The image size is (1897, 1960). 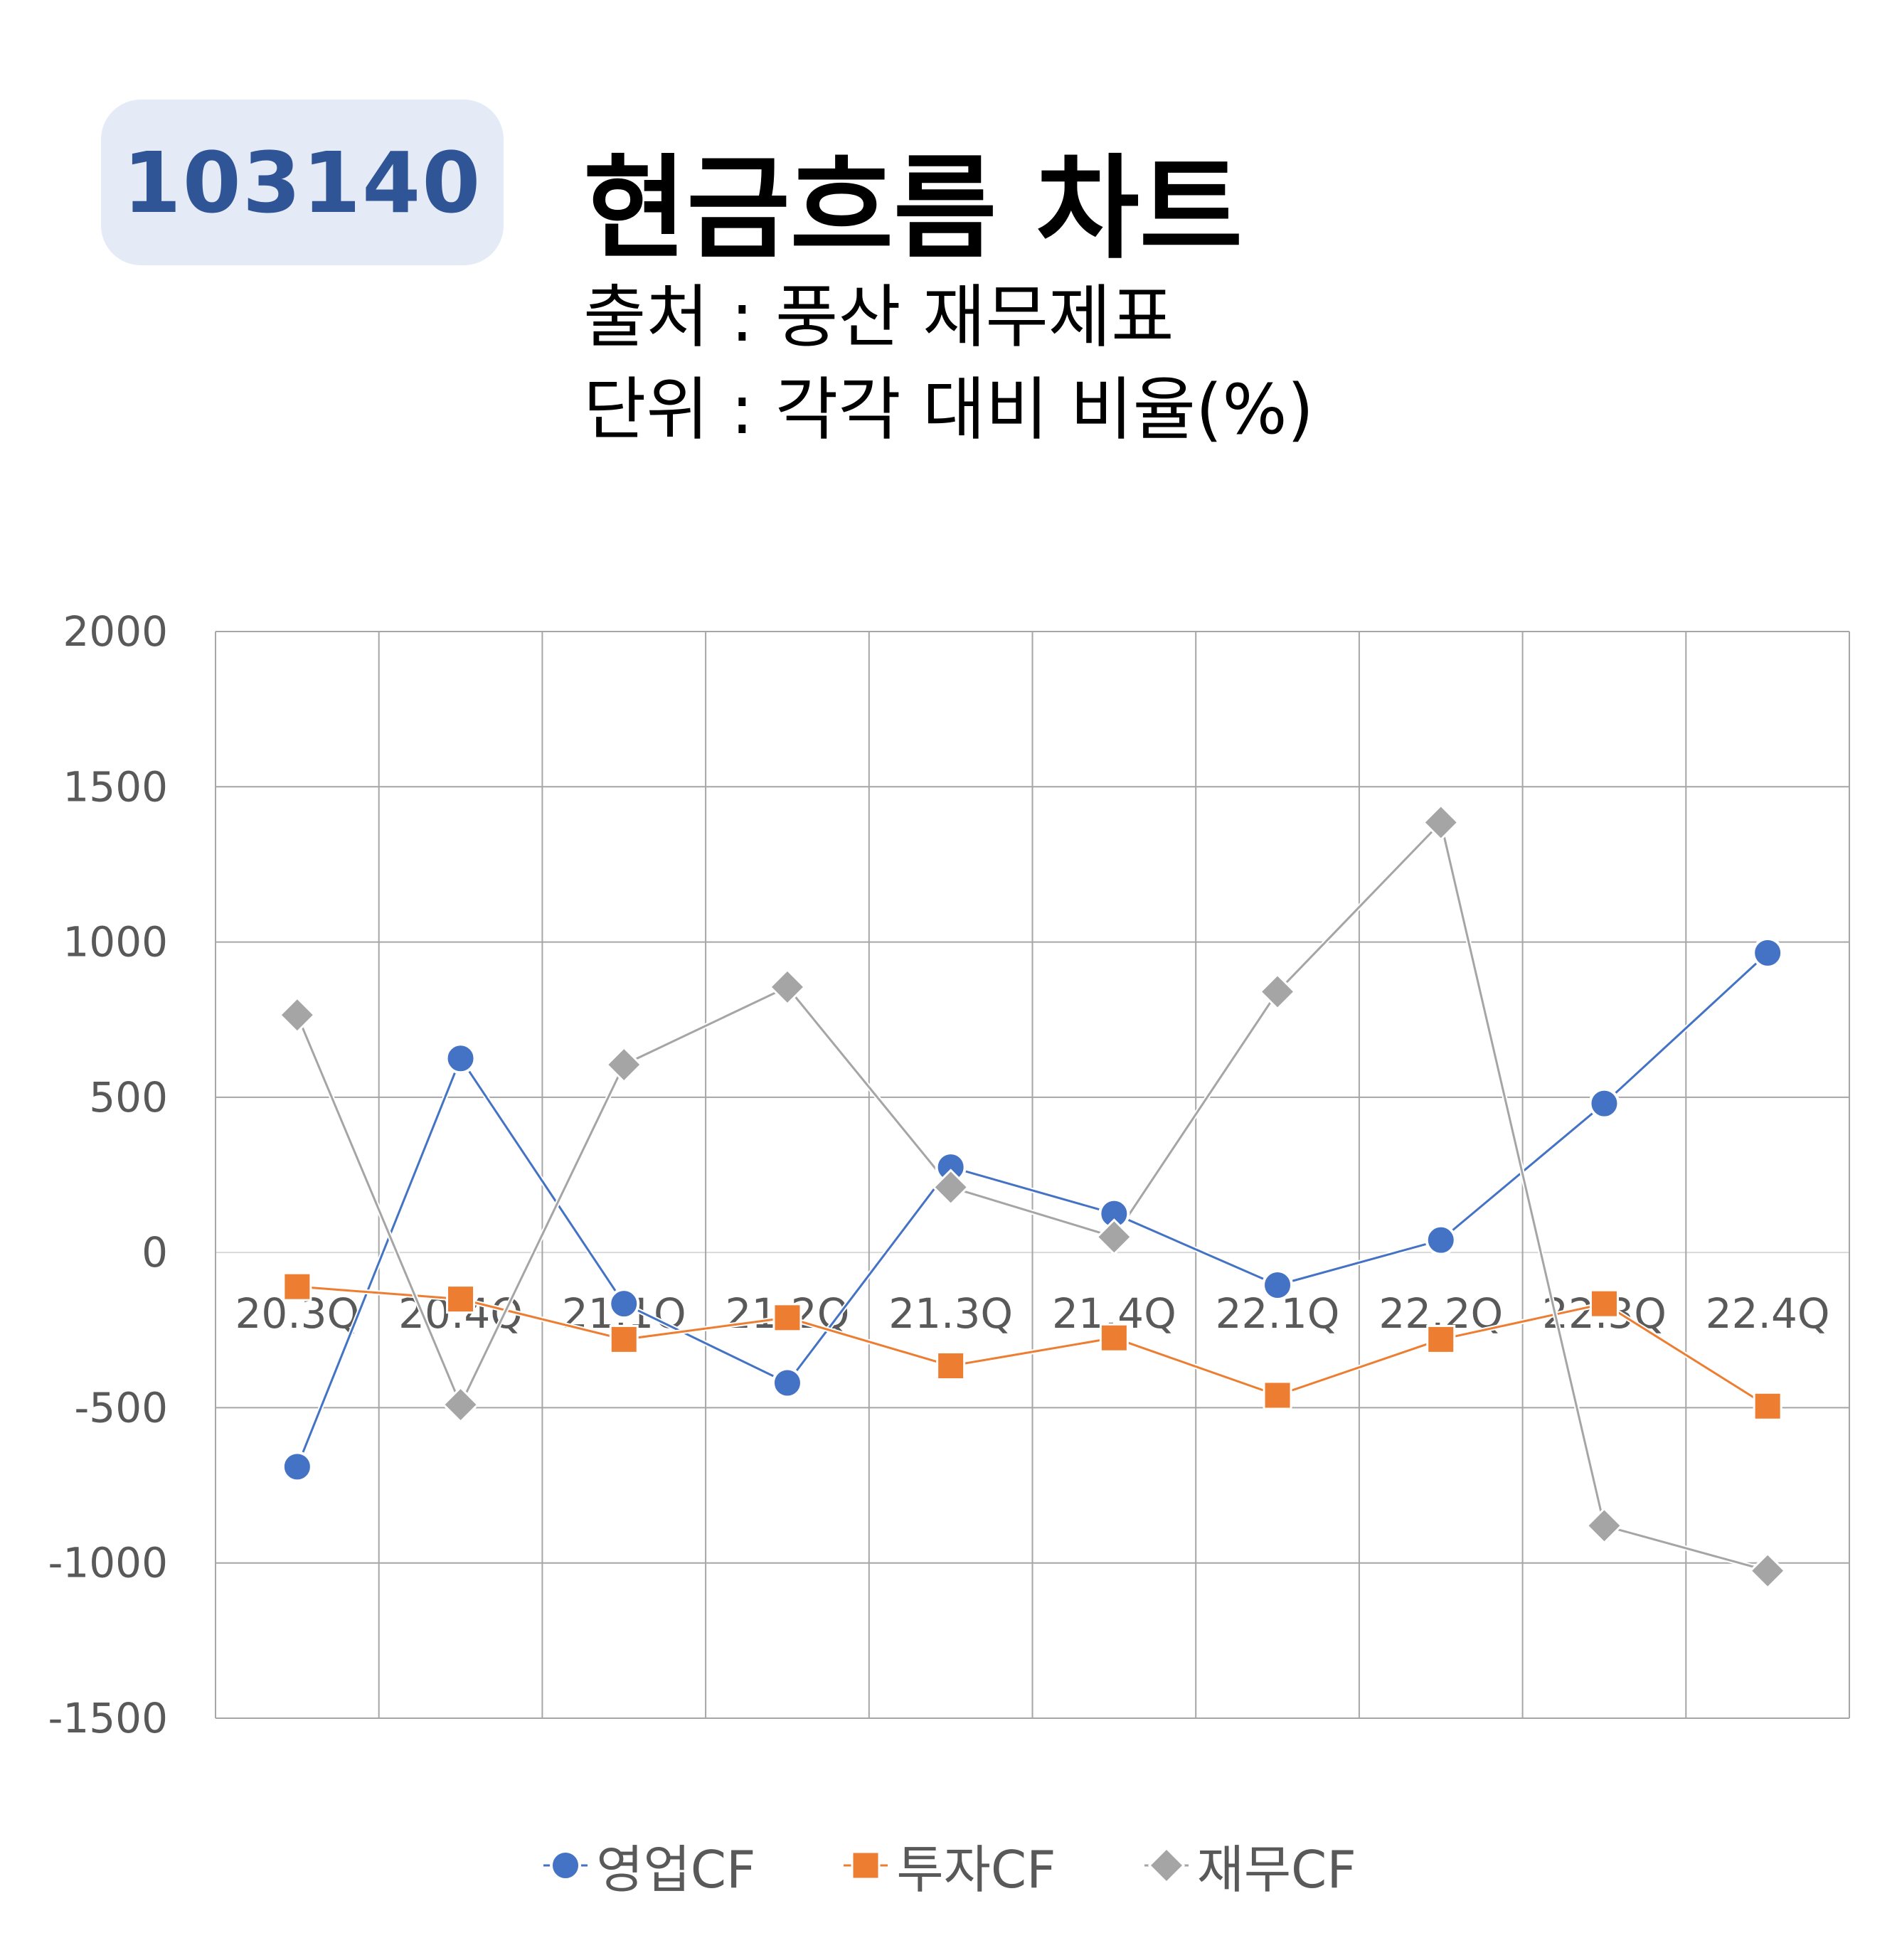 What do you see at coordinates (129, 1097) in the screenshot?
I see `y-tick-label: 500` at bounding box center [129, 1097].